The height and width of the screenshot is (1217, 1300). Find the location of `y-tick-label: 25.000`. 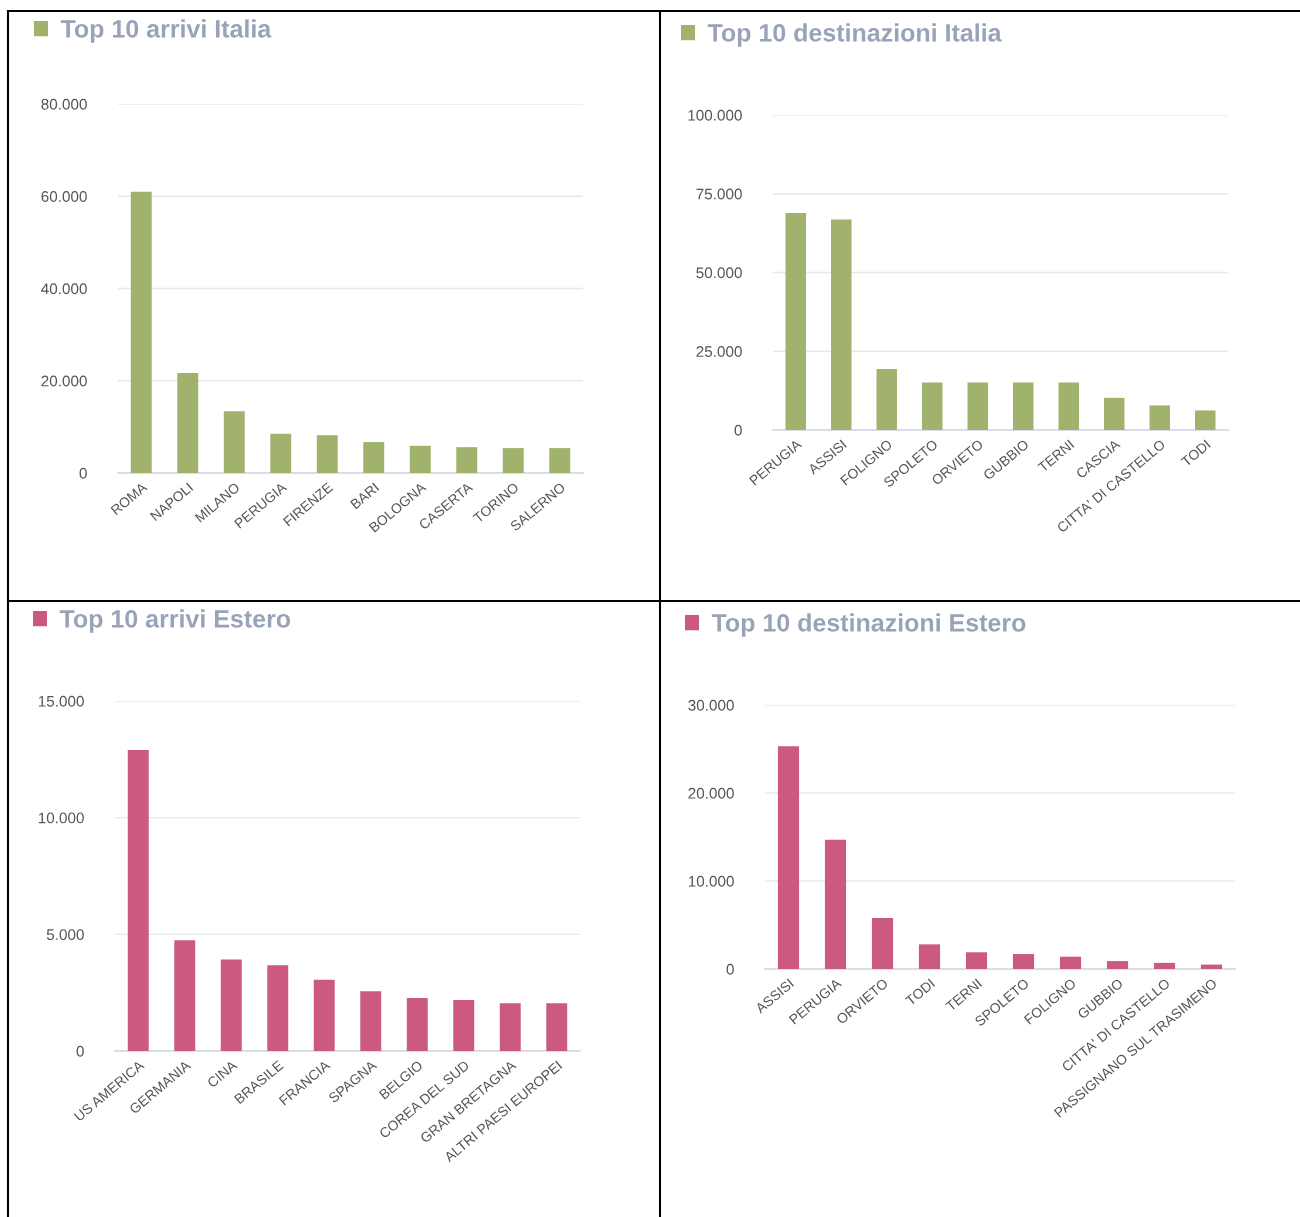

y-tick-label: 25.000 is located at coordinates (719, 351).